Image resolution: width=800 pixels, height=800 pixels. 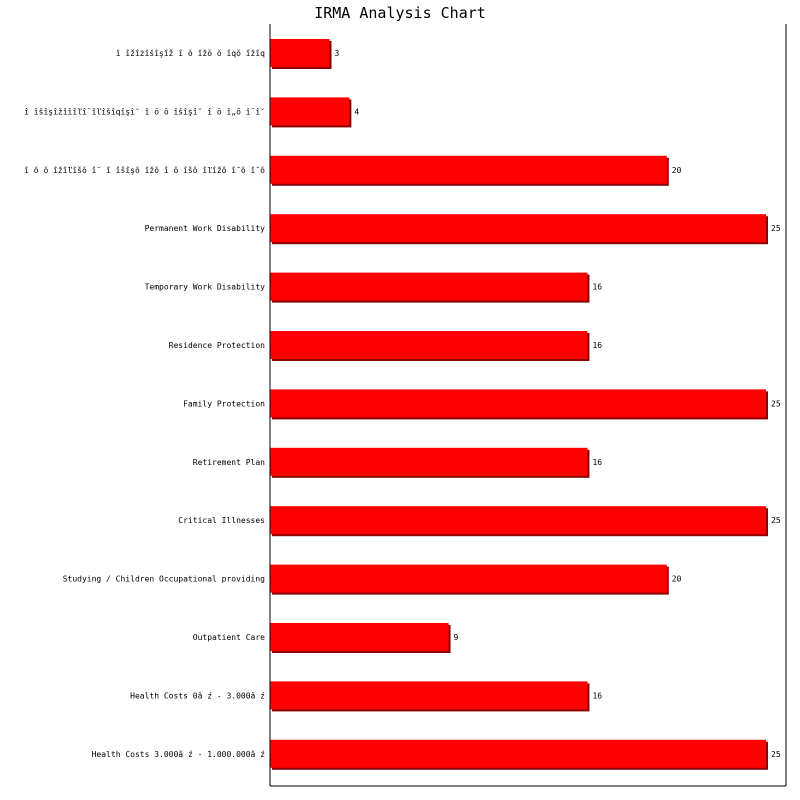 I want to click on chart-title: IRMA Analysis Chart, so click(x=400, y=13).